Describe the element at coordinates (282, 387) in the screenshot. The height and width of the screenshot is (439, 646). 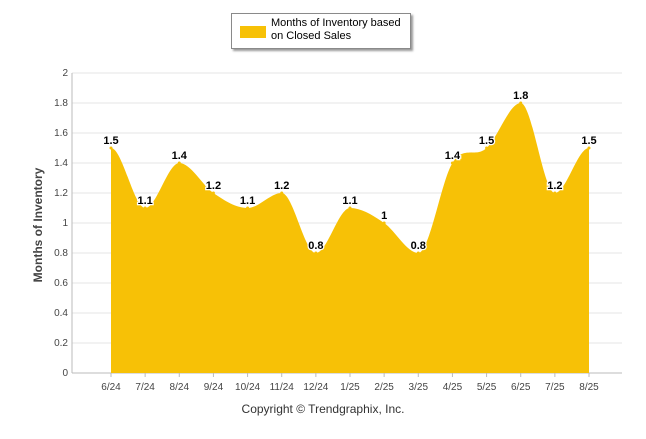
I see `x-tick-label: 11/24` at that location.